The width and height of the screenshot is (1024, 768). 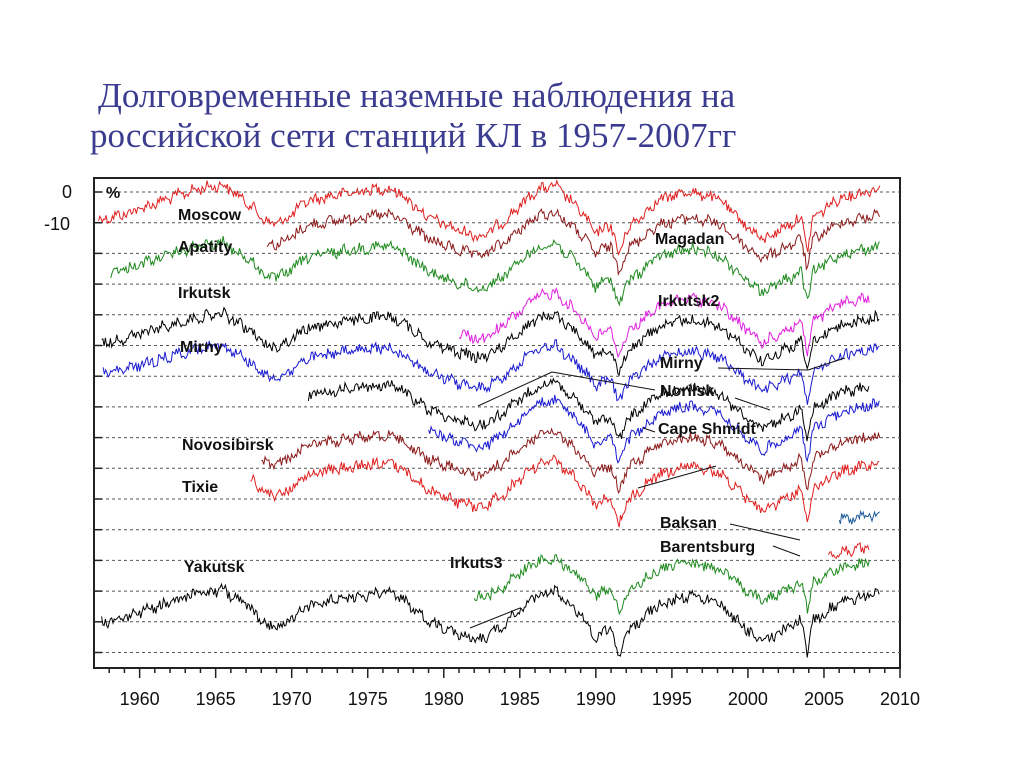 What do you see at coordinates (140, 699) in the screenshot?
I see `x-tick-label: 1960` at bounding box center [140, 699].